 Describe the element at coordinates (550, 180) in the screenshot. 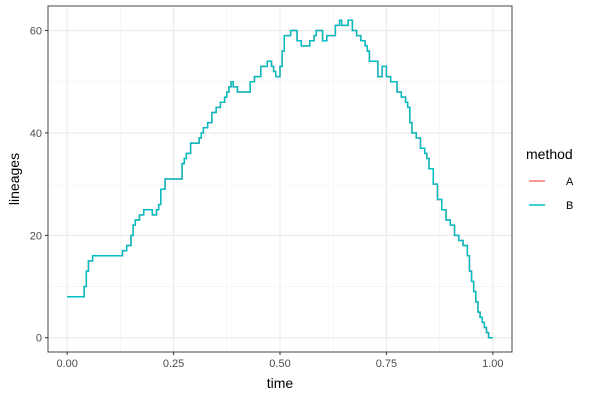

I see `legend: method AB` at that location.